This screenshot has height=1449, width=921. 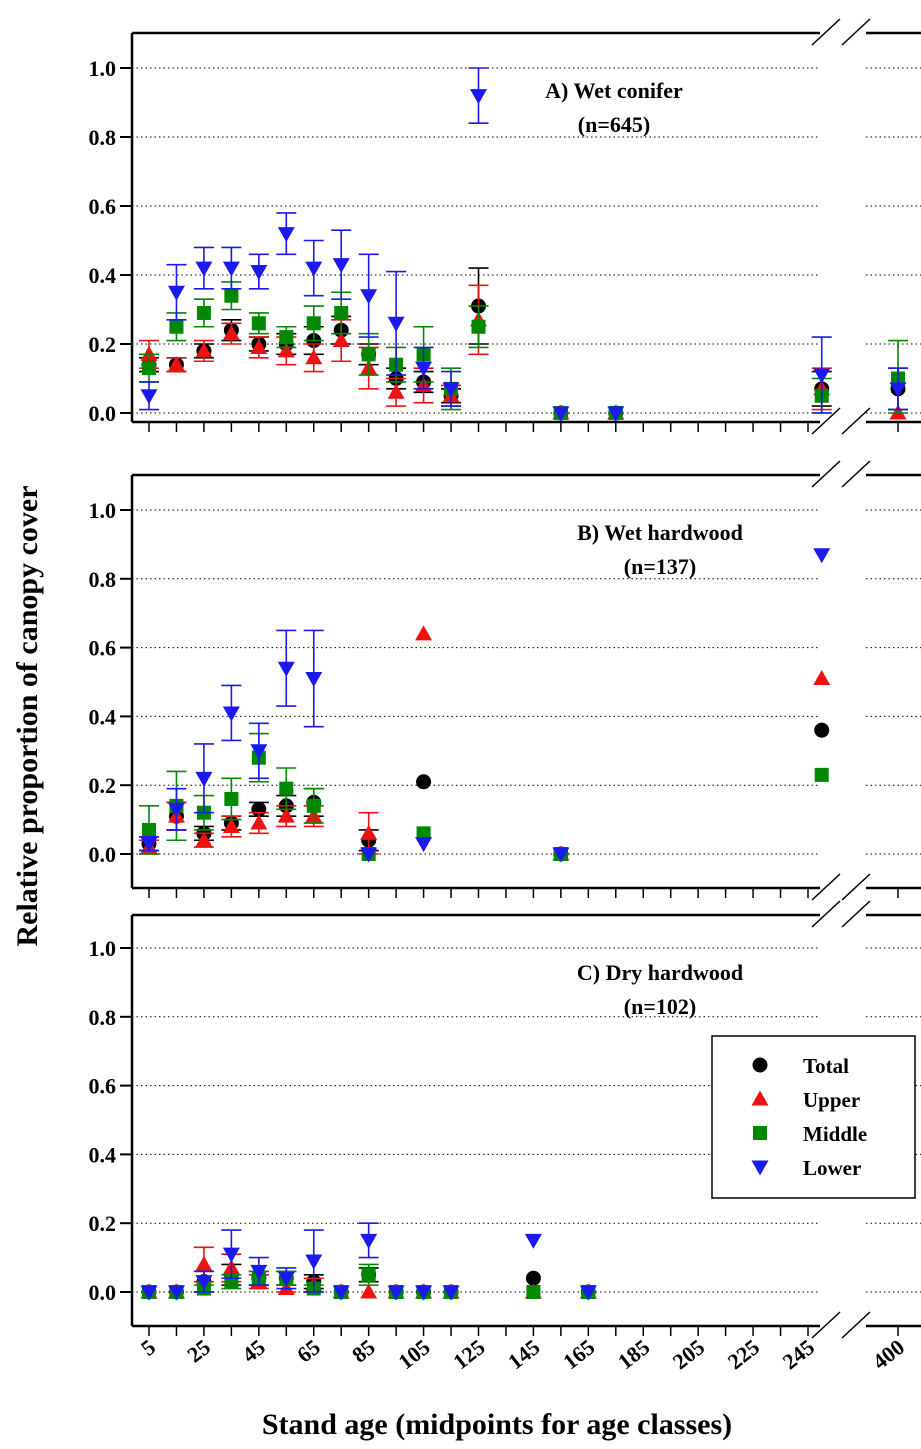 I want to click on series-upper, so click(x=485, y=743).